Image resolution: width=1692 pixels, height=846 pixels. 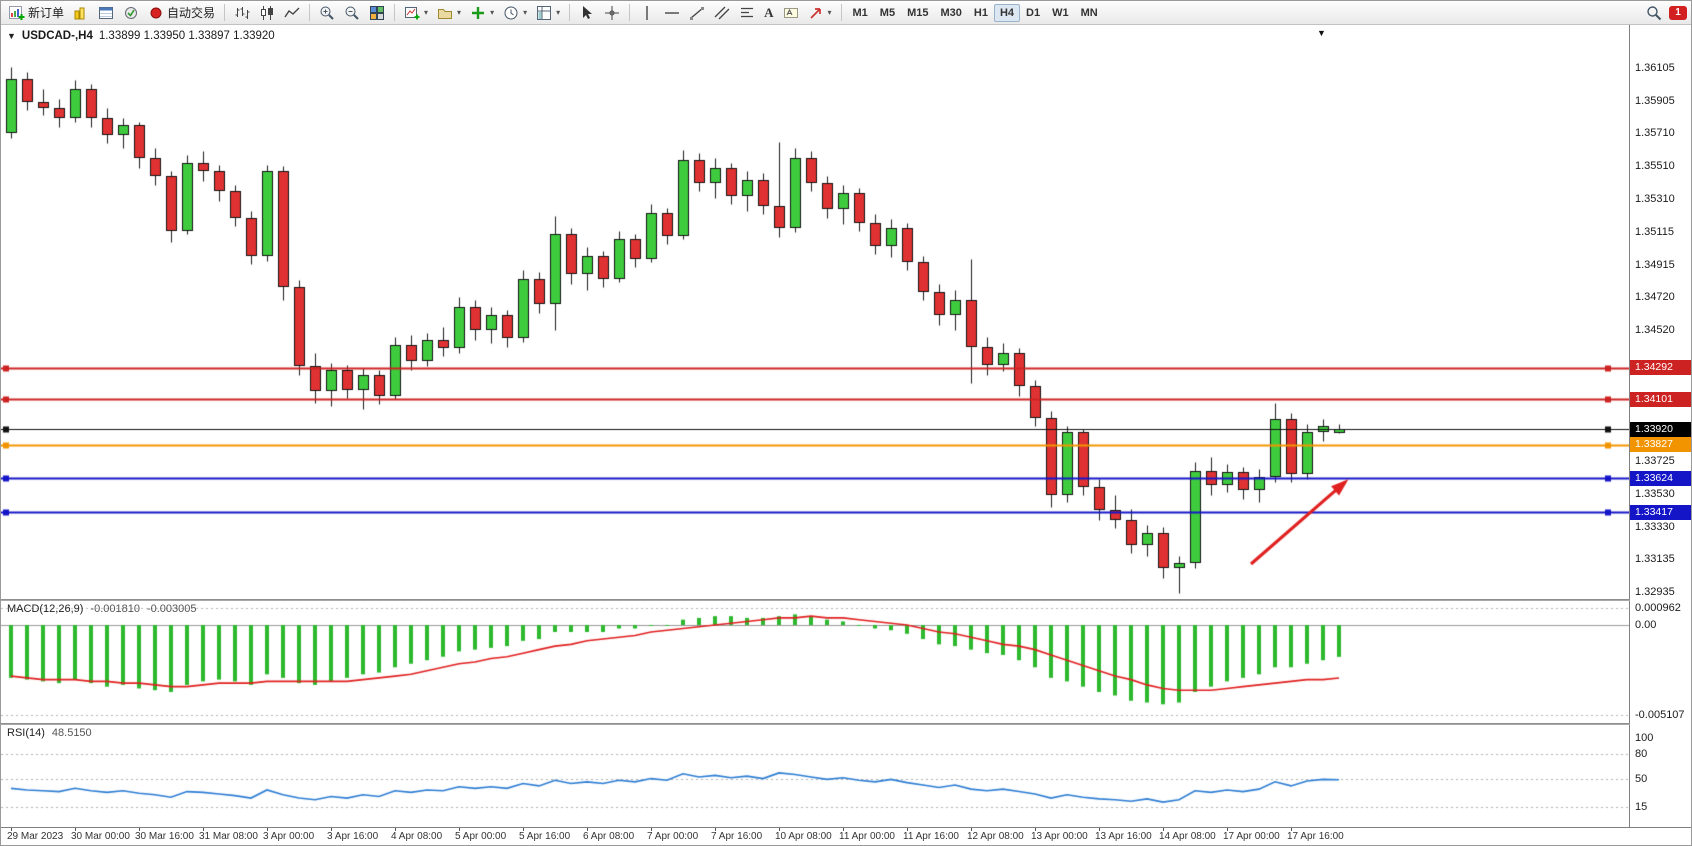 I want to click on new-chart-button: ▾, so click(x=416, y=13).